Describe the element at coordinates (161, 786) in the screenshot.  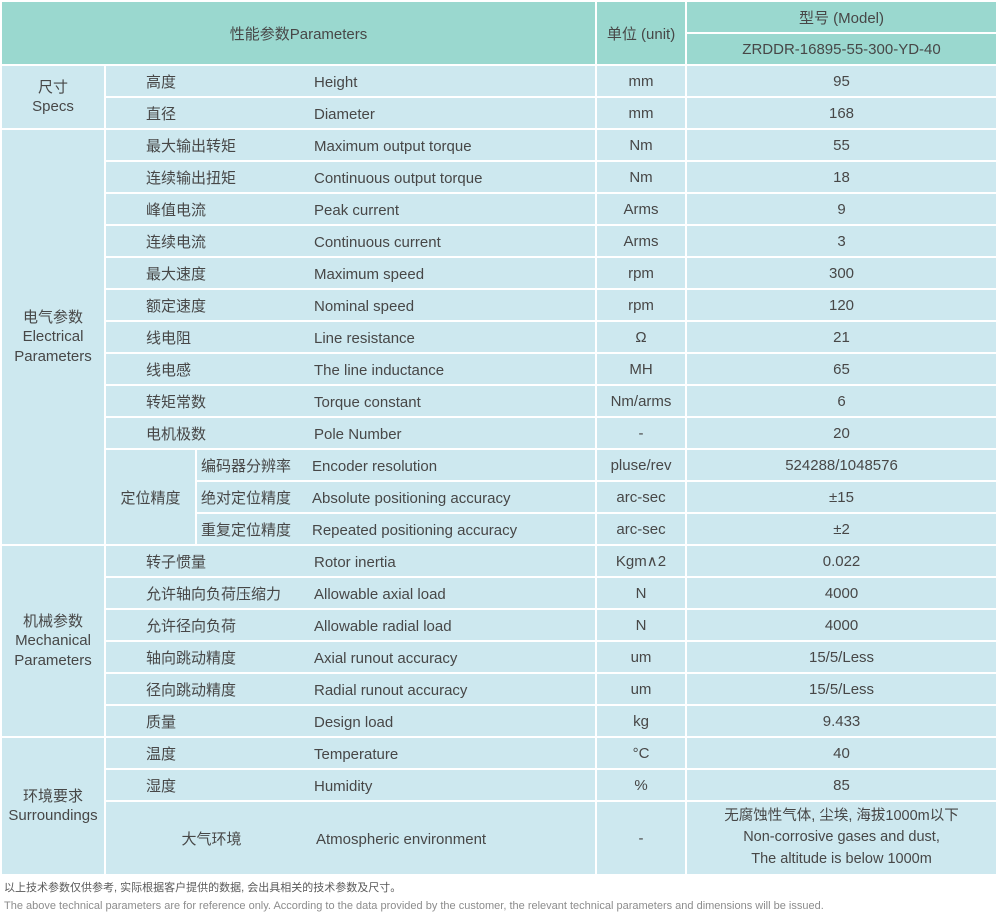
I see `param-name-cn: 湿度` at that location.